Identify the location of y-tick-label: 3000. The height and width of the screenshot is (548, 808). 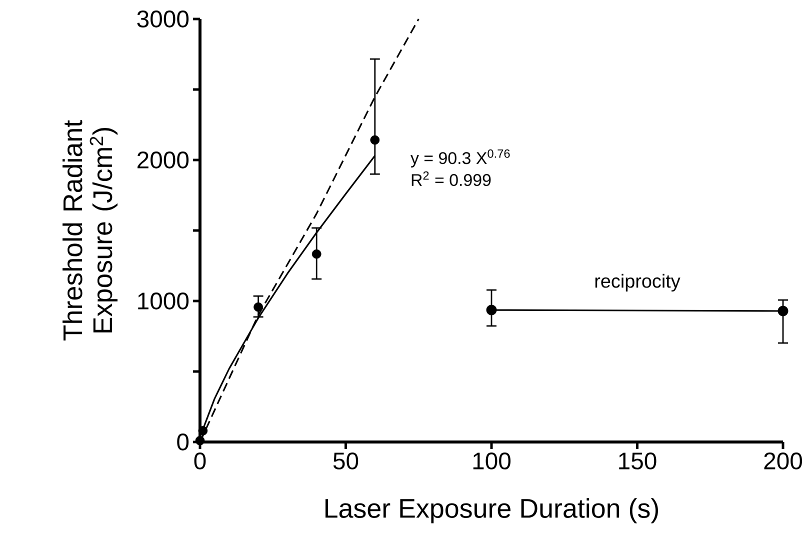
(163, 19).